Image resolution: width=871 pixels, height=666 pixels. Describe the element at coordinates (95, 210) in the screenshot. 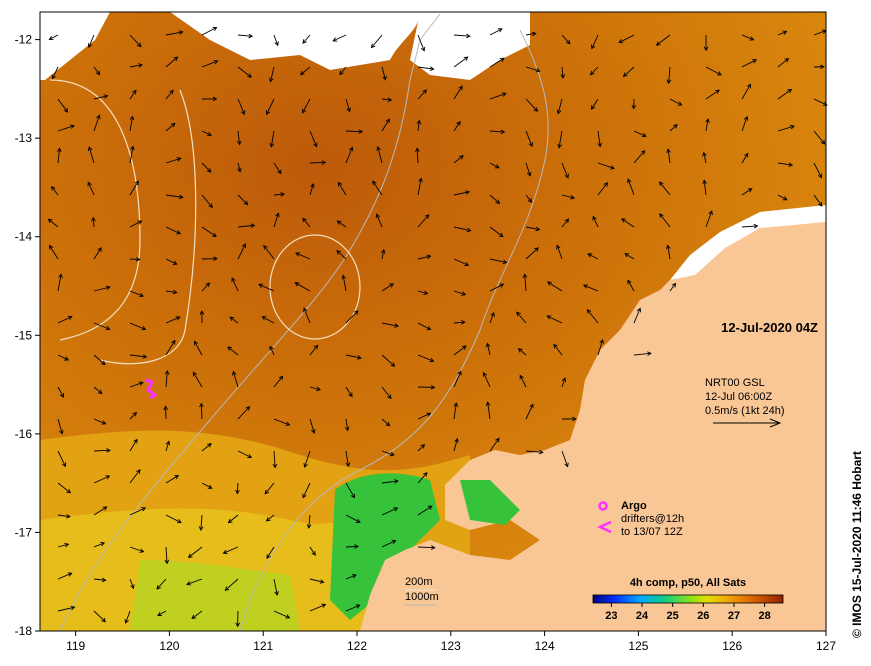

I see `eddy-contour-west` at that location.